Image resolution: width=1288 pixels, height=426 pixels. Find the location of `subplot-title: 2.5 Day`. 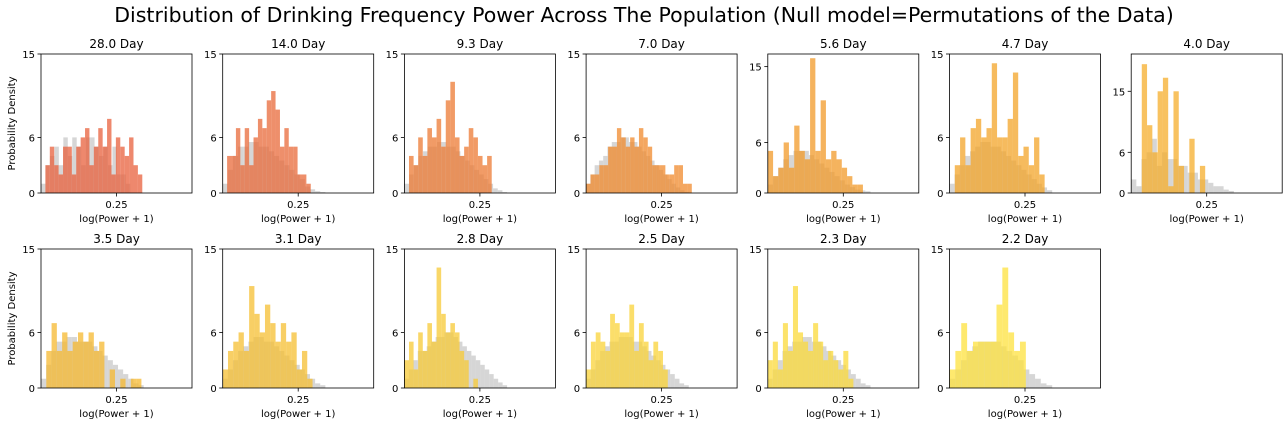

subplot-title: 2.5 Day is located at coordinates (661, 239).